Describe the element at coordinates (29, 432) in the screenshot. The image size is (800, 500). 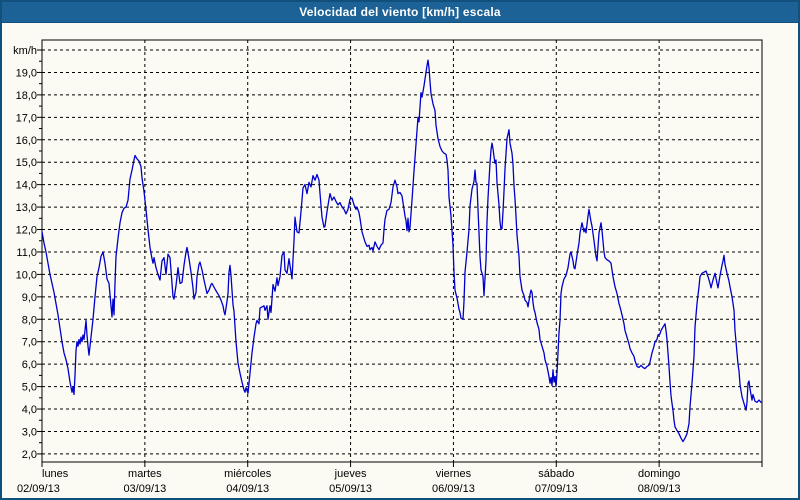
I see `y-axis-label: 3,0` at that location.